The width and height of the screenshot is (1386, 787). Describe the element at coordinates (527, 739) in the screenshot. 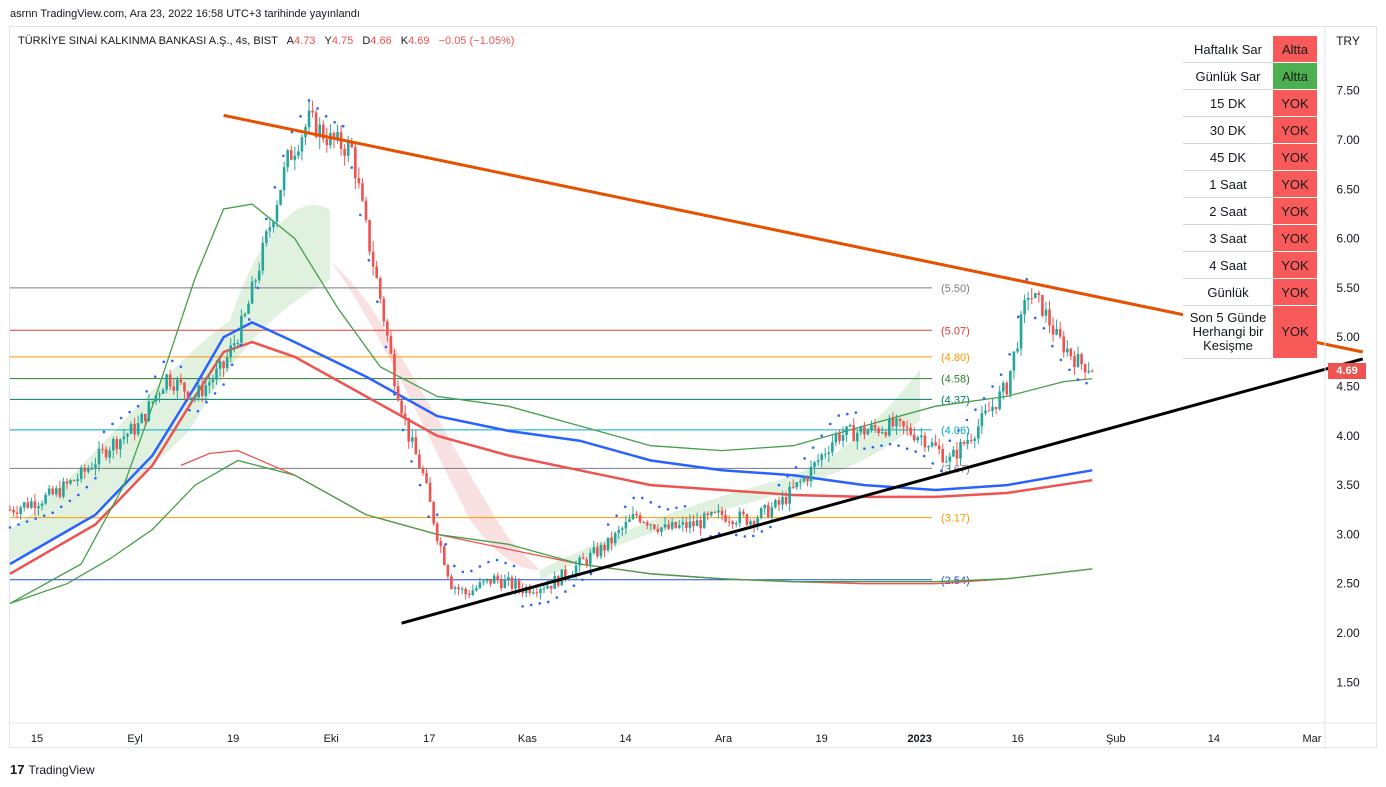

I see `x-tick-label: Kas` at that location.